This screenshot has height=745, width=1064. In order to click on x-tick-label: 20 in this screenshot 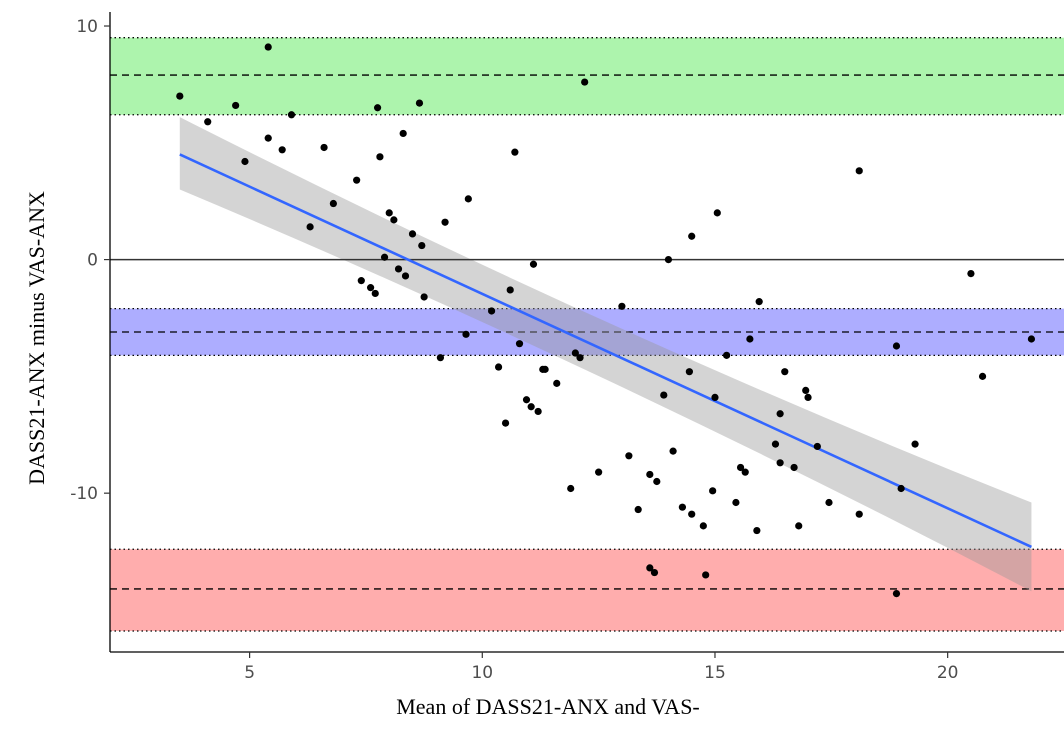, I will do `click(948, 673)`.